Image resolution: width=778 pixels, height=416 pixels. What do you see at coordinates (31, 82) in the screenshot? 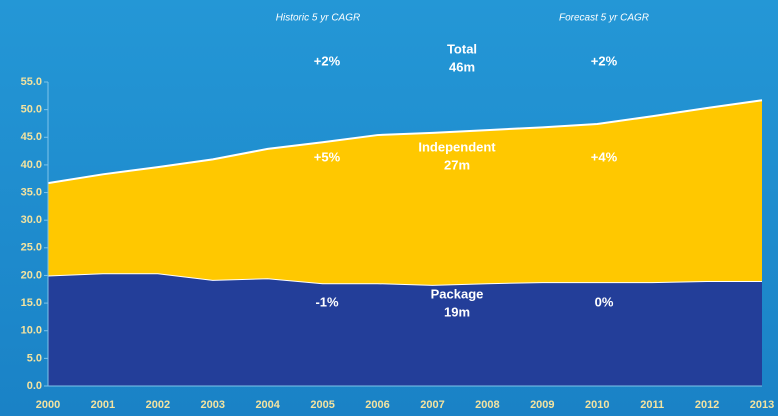
I see `y-tick-label: 55.0` at bounding box center [31, 82].